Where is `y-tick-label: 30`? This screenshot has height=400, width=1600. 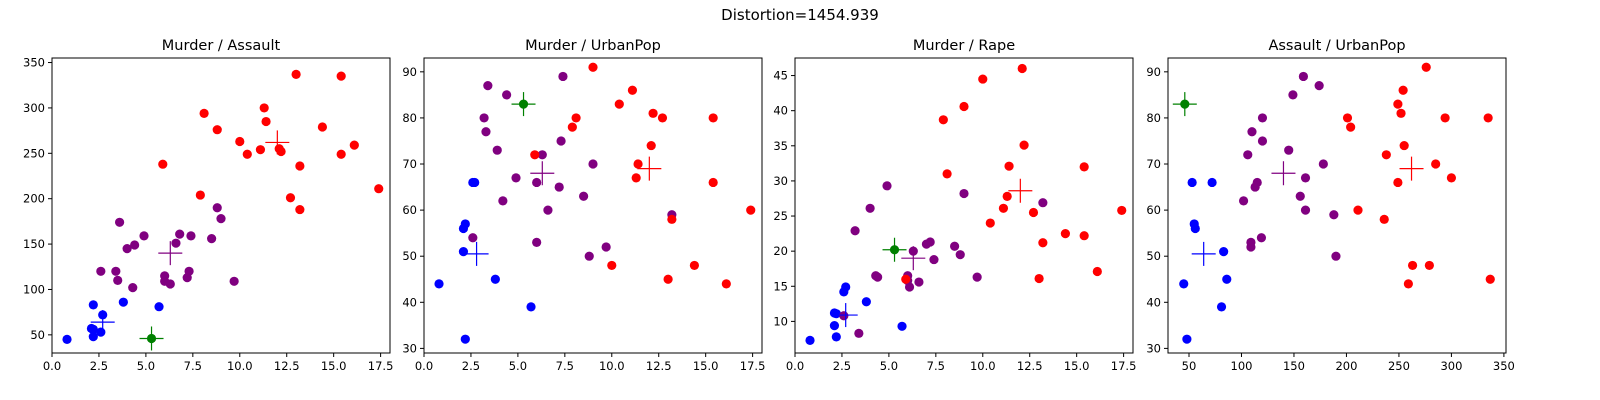 y-tick-label: 30 is located at coordinates (409, 348).